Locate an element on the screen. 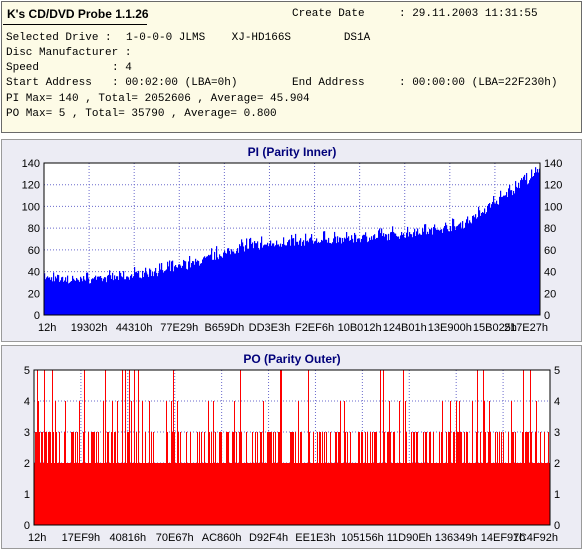  y-tick-label-left: 5 is located at coordinates (27, 371).